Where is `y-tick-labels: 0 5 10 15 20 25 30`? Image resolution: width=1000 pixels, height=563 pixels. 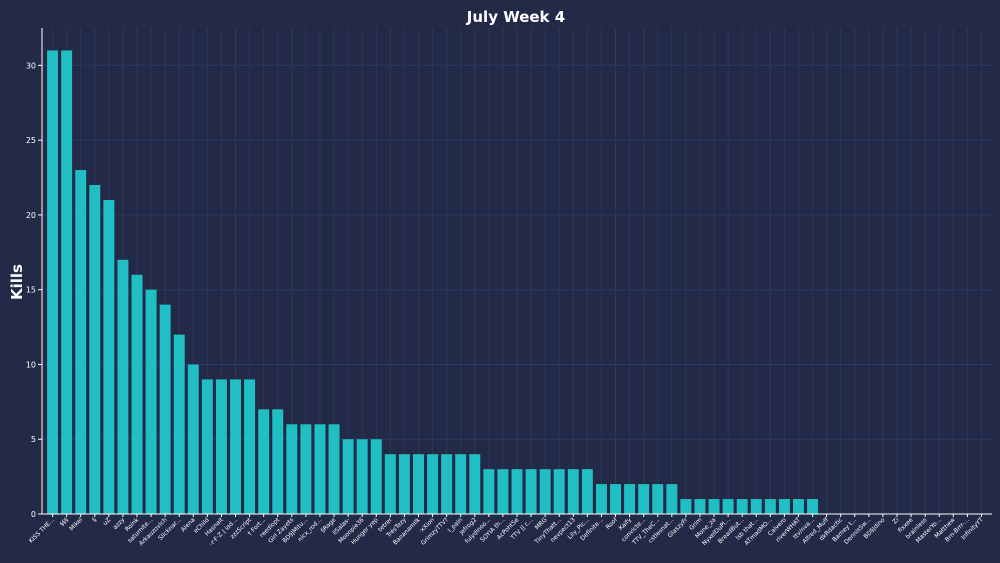
y-tick-labels: 0 5 10 15 20 25 30 is located at coordinates (31, 290).